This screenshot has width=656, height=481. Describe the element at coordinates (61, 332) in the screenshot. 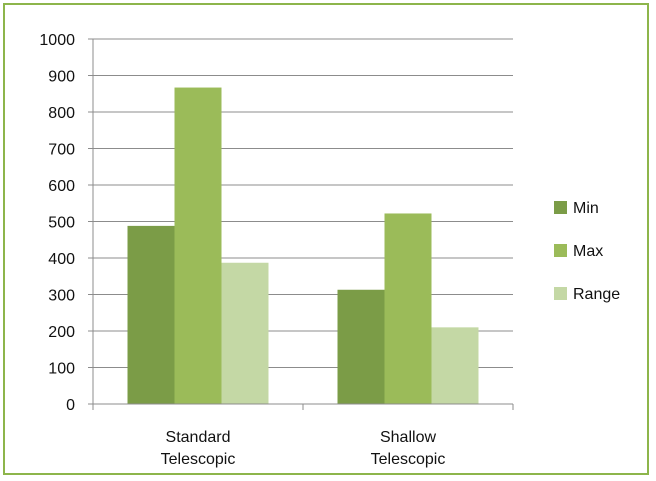

I see `y-tick-label: 200` at that location.